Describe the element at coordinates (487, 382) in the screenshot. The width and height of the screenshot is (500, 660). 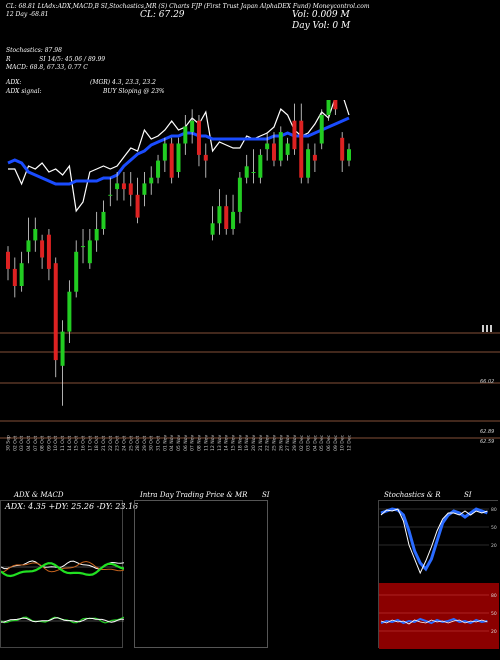
I see `price-level-label: 66.02` at that location.